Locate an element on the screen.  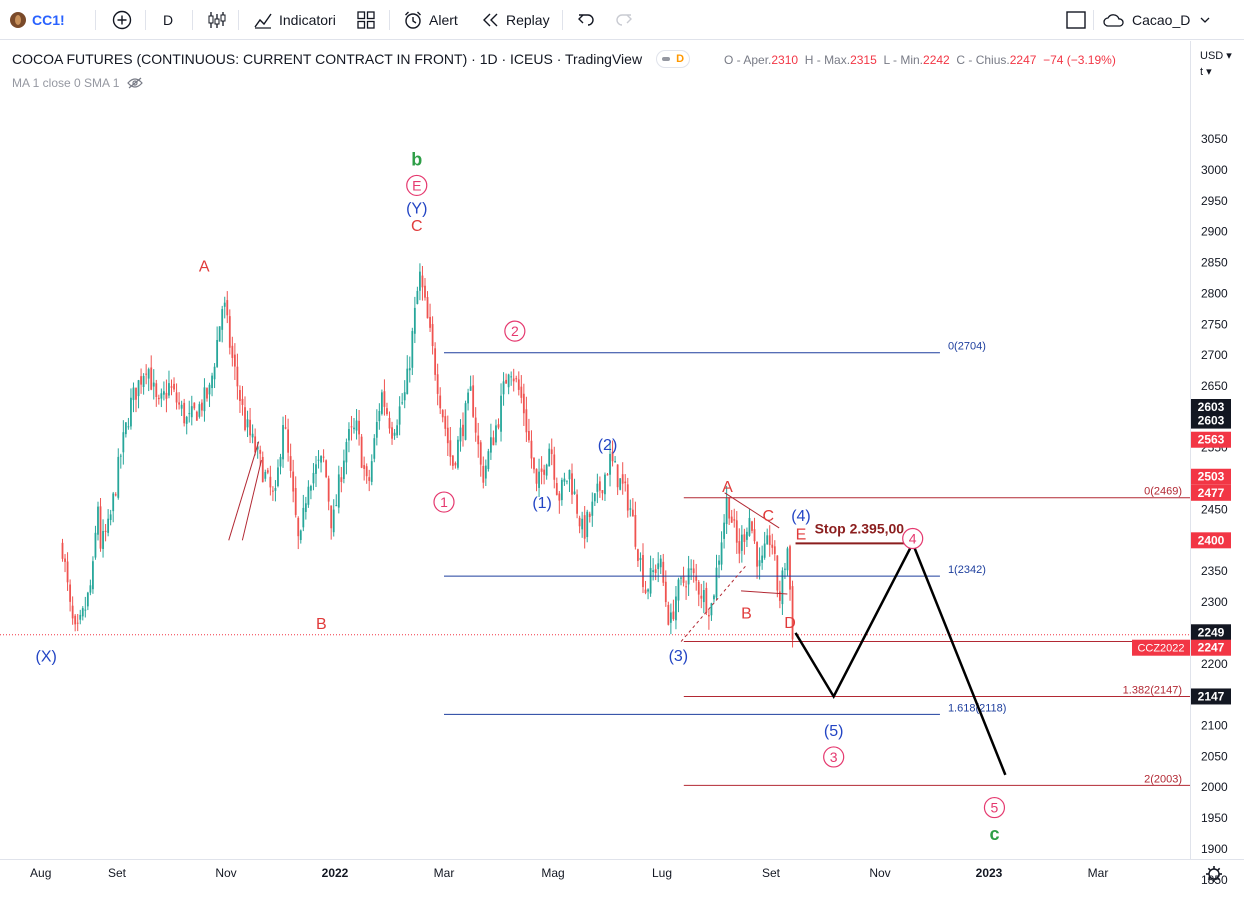
price-label: 2603 is located at coordinates (1211, 407).